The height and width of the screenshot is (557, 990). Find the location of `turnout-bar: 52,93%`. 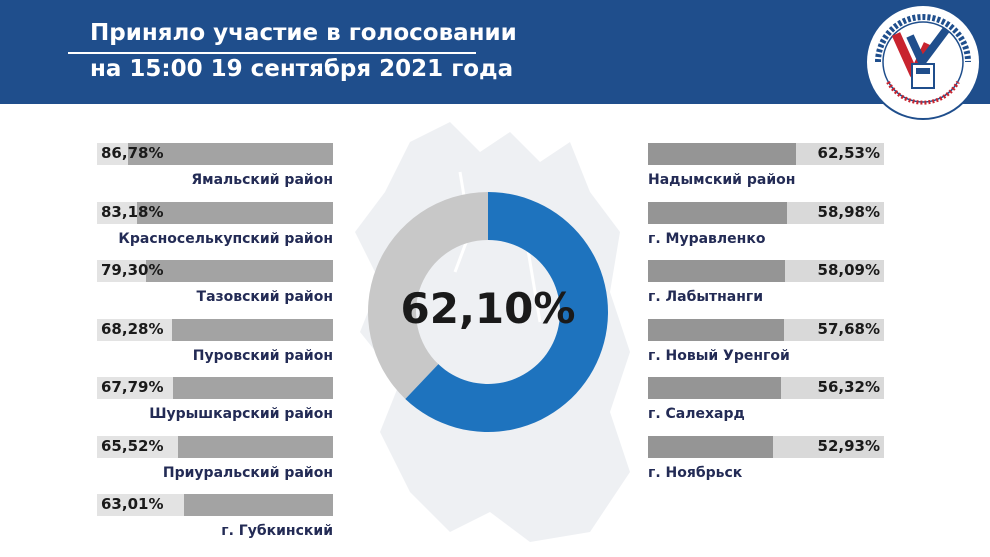

turnout-bar: 52,93% is located at coordinates (766, 446).